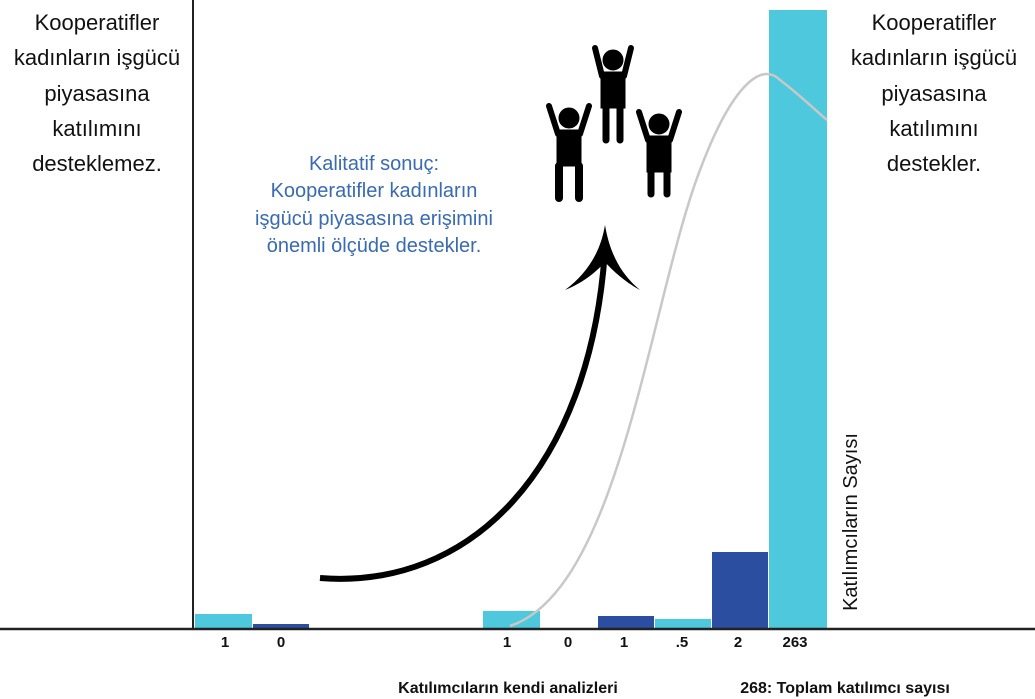  Describe the element at coordinates (97, 22) in the screenshot. I see `left-text: Kooperatifler` at that location.